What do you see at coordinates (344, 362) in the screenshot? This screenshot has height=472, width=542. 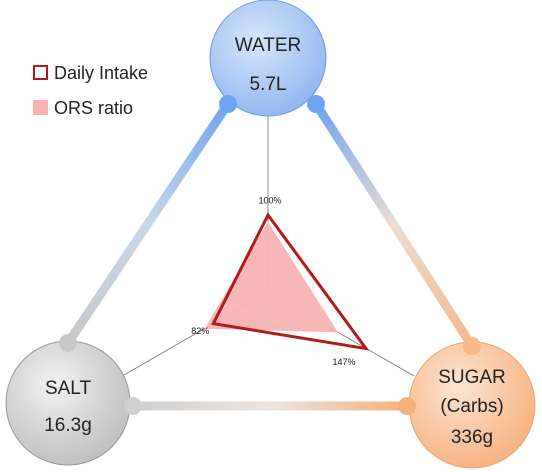 I see `value-label: 147%` at bounding box center [344, 362].